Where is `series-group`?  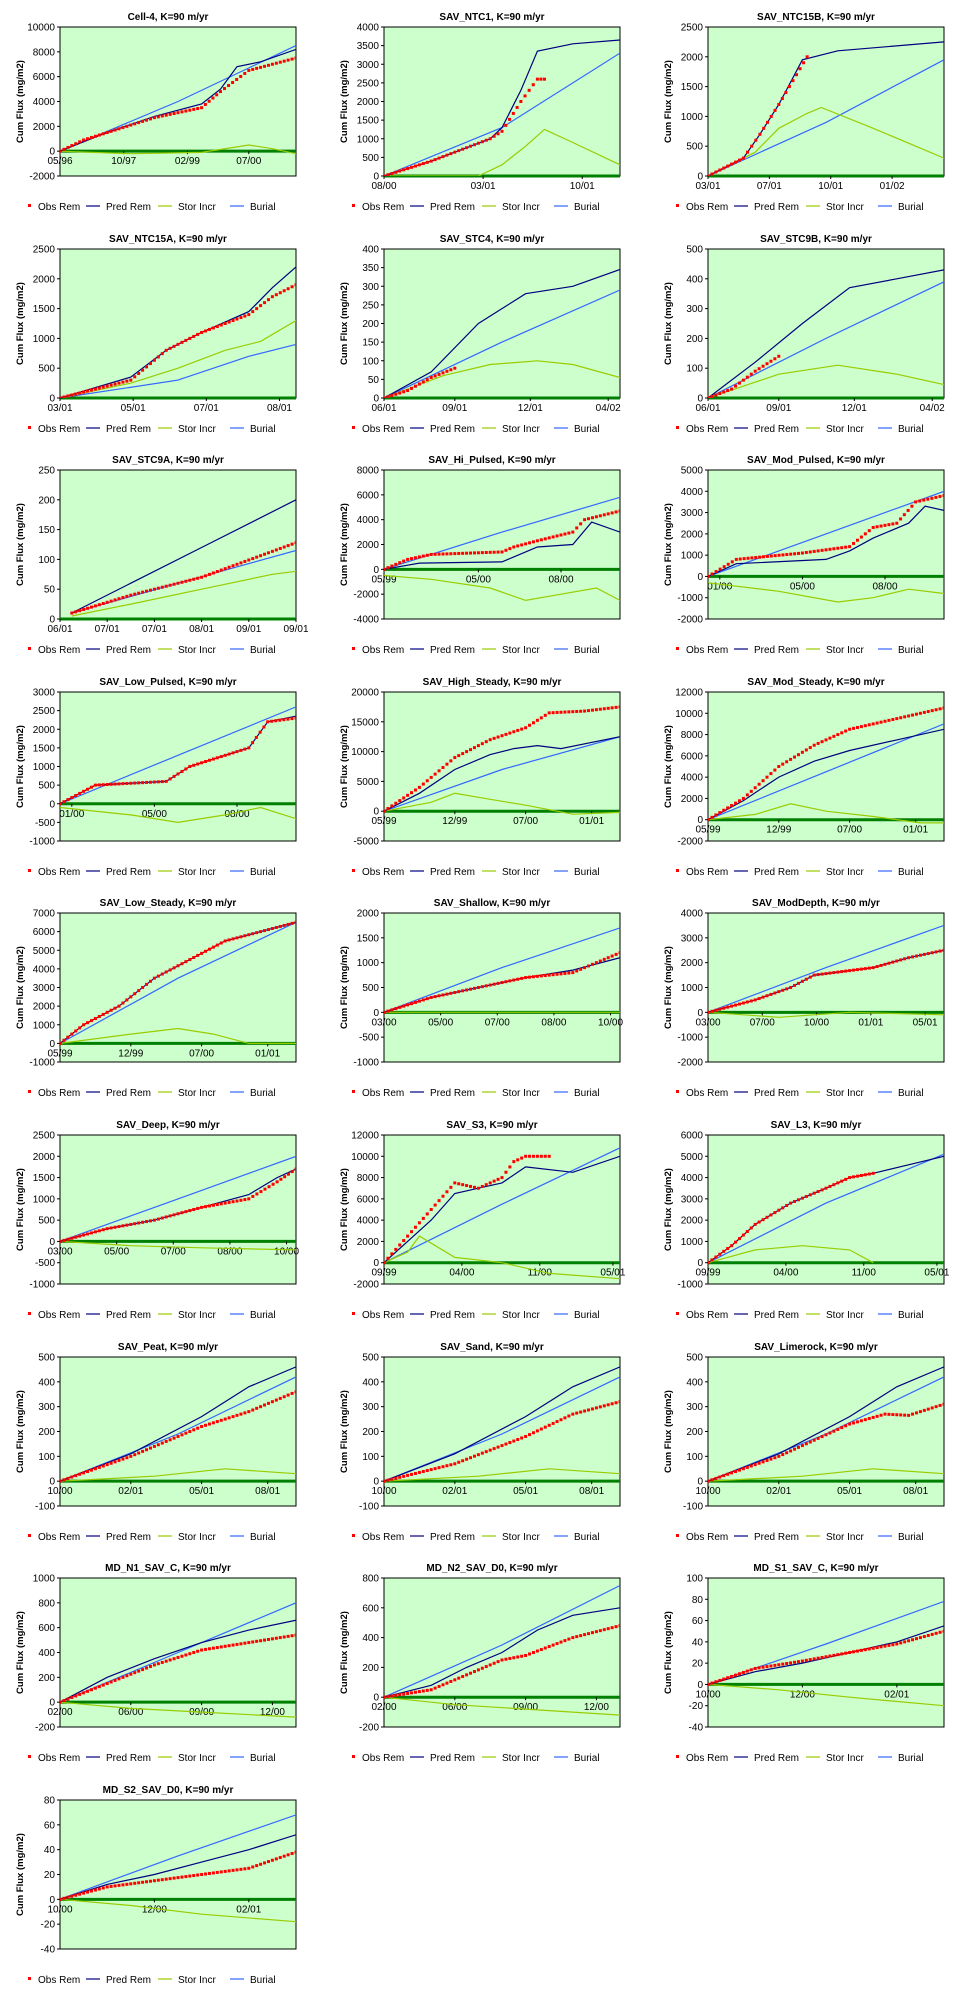 series-group is located at coordinates (502, 1650).